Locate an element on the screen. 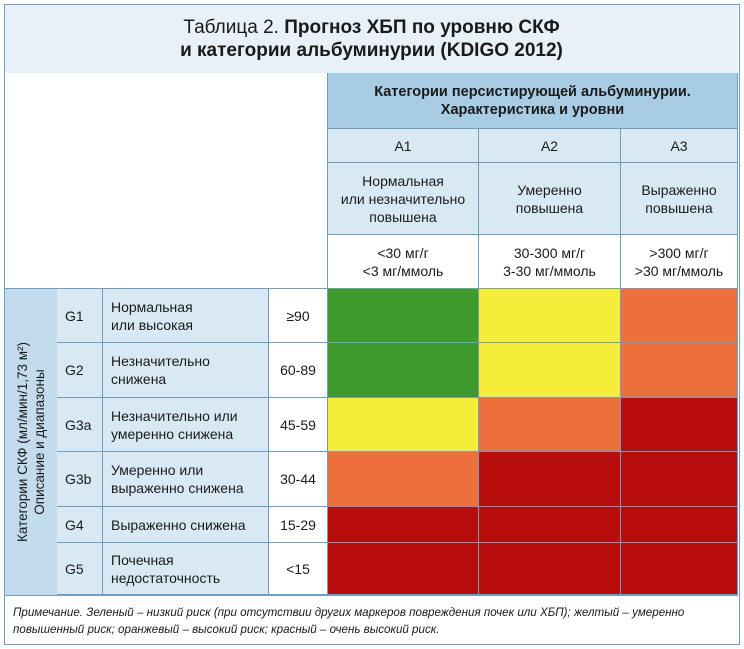 This screenshot has width=744, height=649. gfr-desc-line: Нормальная is located at coordinates (152, 306).